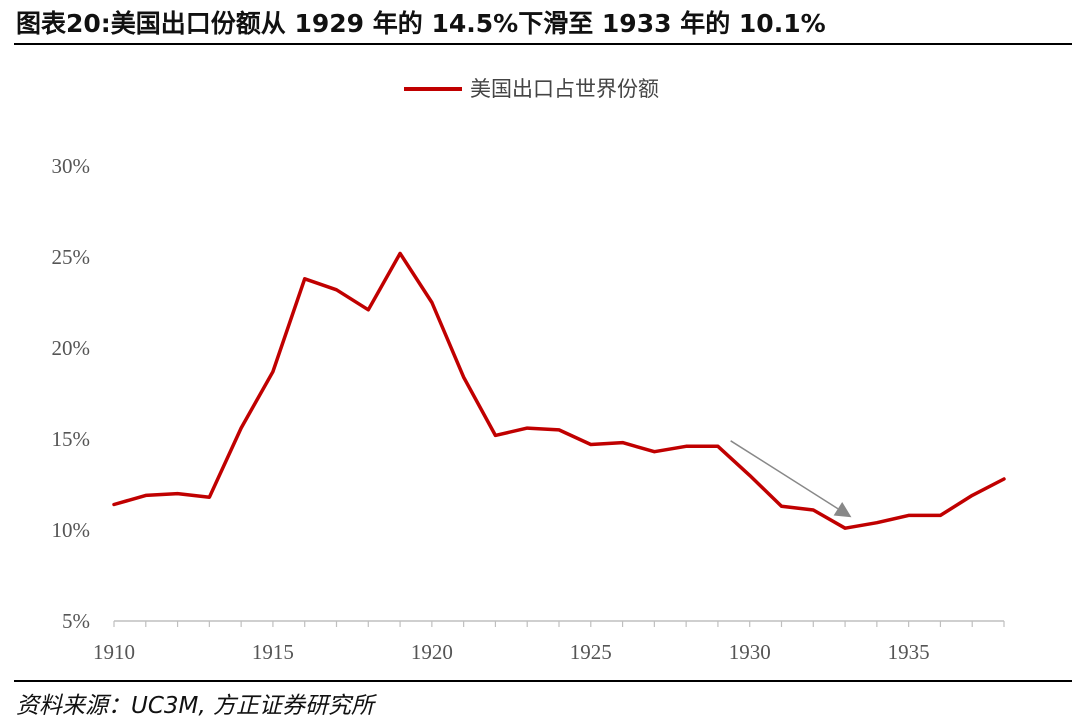  What do you see at coordinates (273, 652) in the screenshot?
I see `x-tick-label: 1915` at bounding box center [273, 652].